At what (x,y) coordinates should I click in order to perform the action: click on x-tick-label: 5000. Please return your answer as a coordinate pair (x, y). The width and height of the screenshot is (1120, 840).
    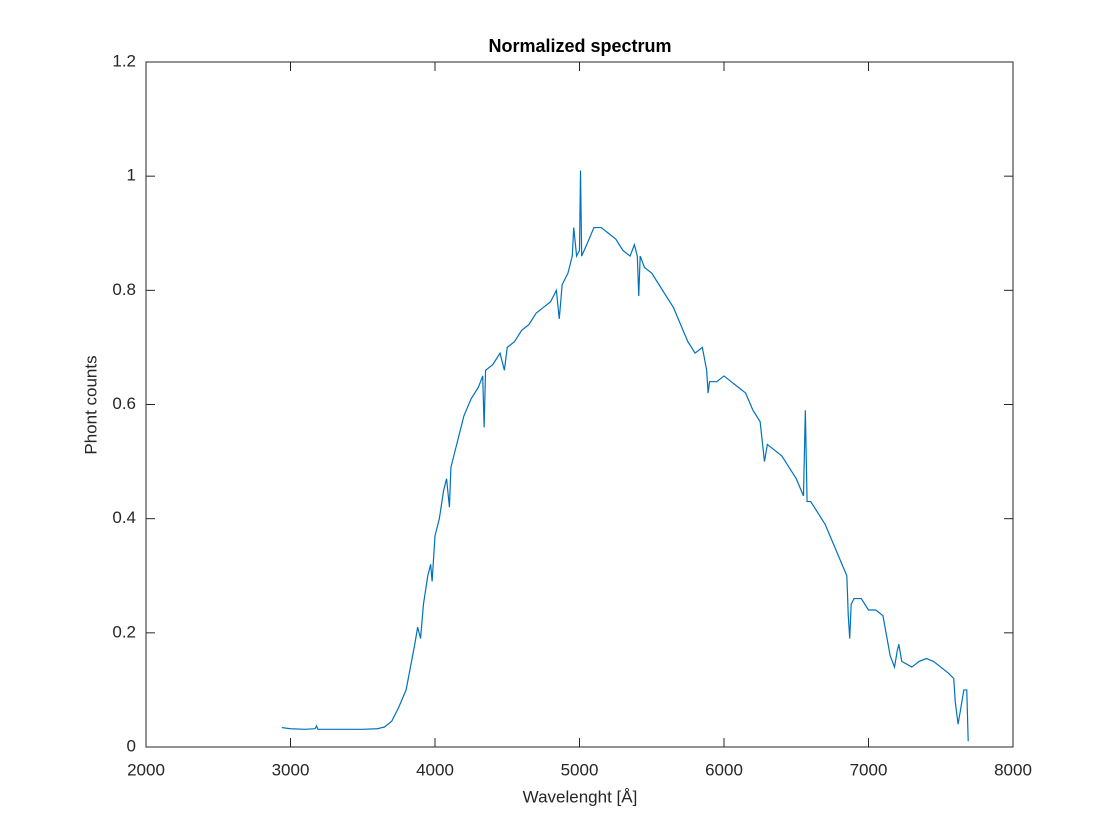
    Looking at the image, I should click on (580, 769).